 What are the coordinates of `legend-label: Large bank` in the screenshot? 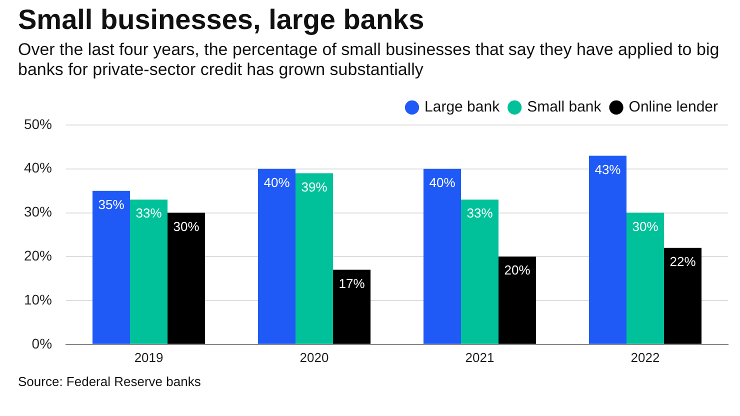 It's located at (462, 107).